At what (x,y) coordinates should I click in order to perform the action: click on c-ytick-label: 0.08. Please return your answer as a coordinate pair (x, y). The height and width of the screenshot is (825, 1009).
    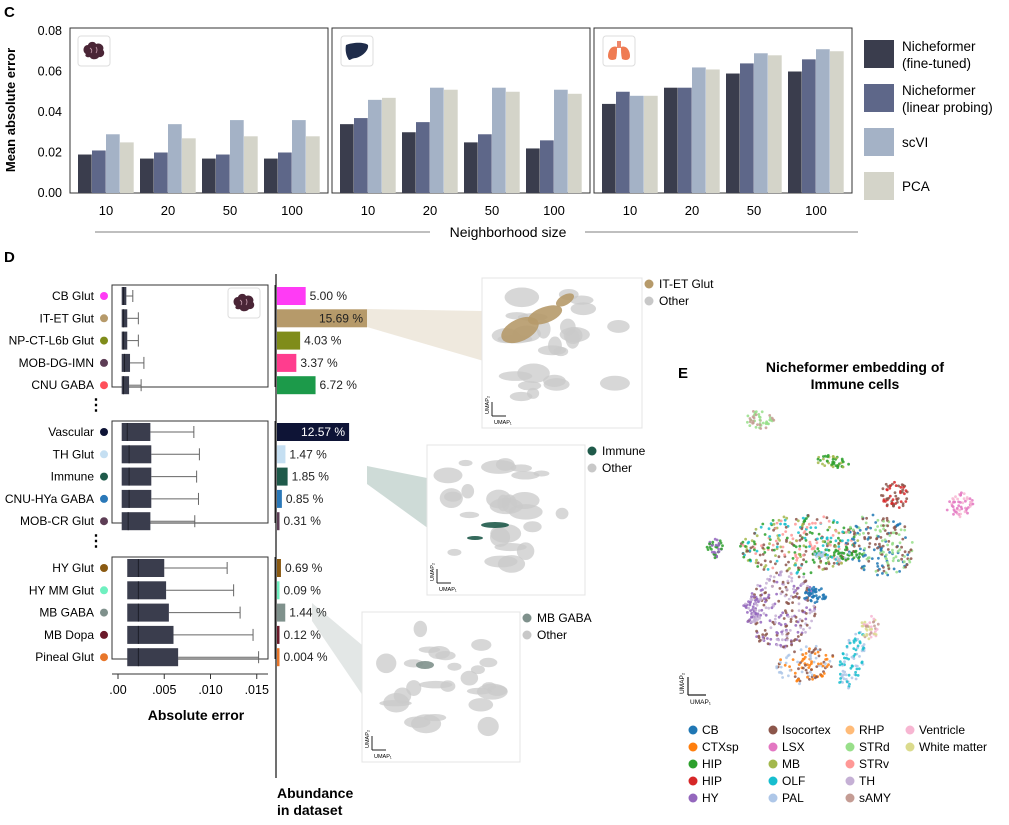
    Looking at the image, I should click on (50, 31).